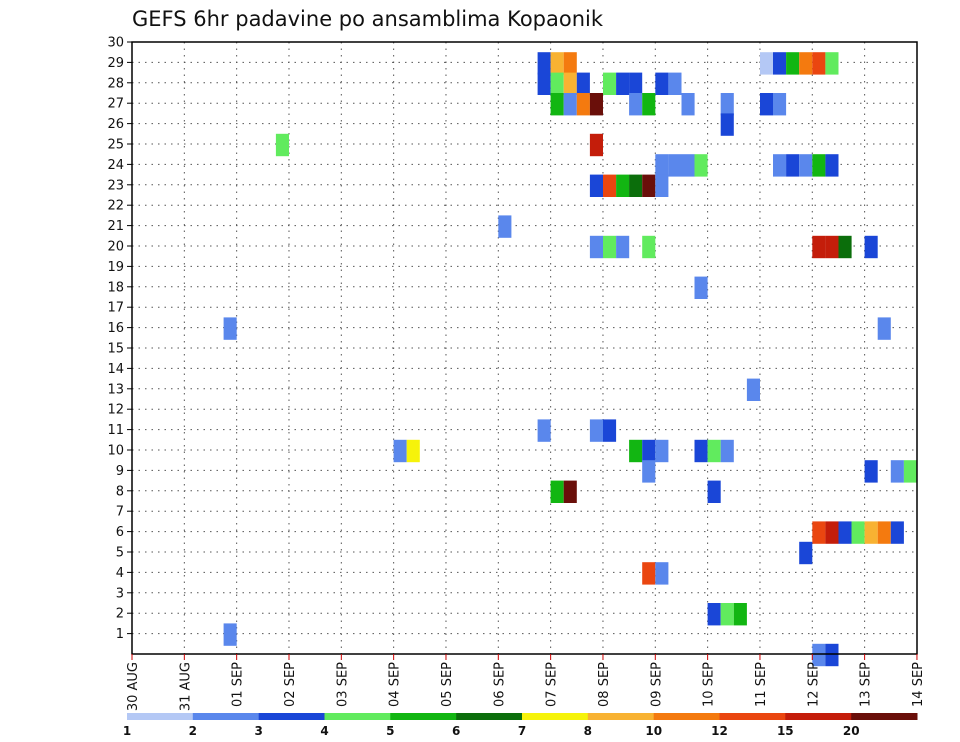 The height and width of the screenshot is (742, 960). What do you see at coordinates (813, 684) in the screenshot?
I see `x-tick-label: 12 SEP` at bounding box center [813, 684].